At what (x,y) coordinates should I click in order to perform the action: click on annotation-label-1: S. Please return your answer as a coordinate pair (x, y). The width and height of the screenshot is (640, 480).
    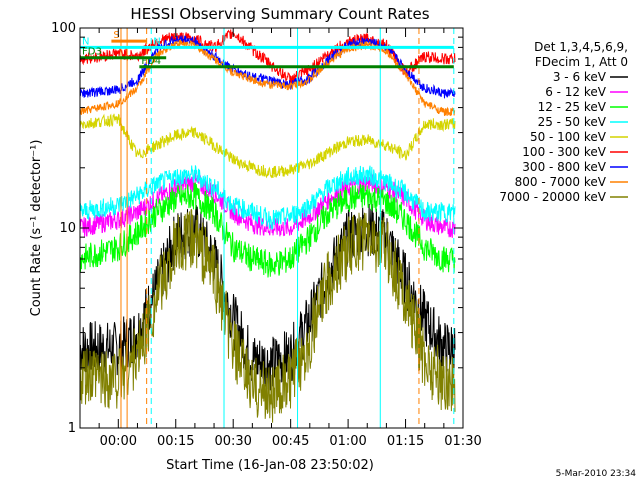
    Looking at the image, I should click on (116, 35).